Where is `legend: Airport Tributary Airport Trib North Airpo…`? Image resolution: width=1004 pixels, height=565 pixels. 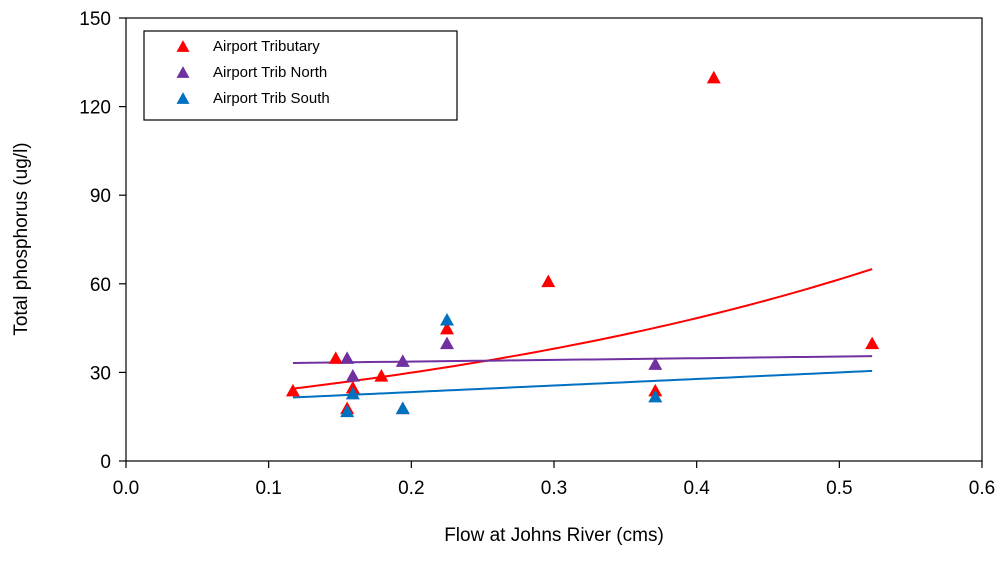 legend: Airport Tributary Airport Trib North Airpo… is located at coordinates (300, 75).